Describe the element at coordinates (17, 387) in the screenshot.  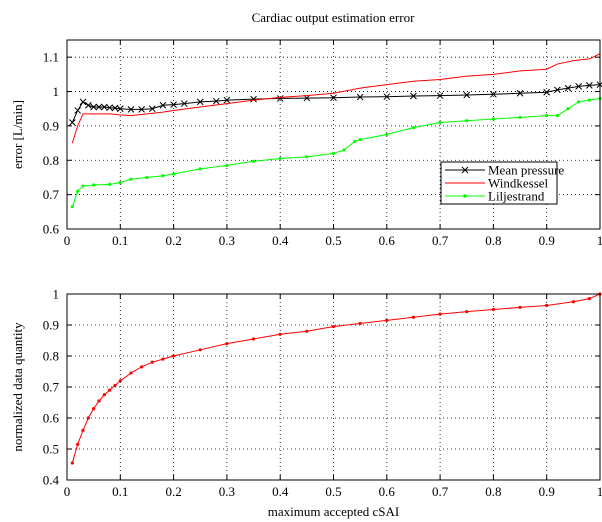
I see `quantity-chart-y-axis-label: normalized data quantity` at that location.